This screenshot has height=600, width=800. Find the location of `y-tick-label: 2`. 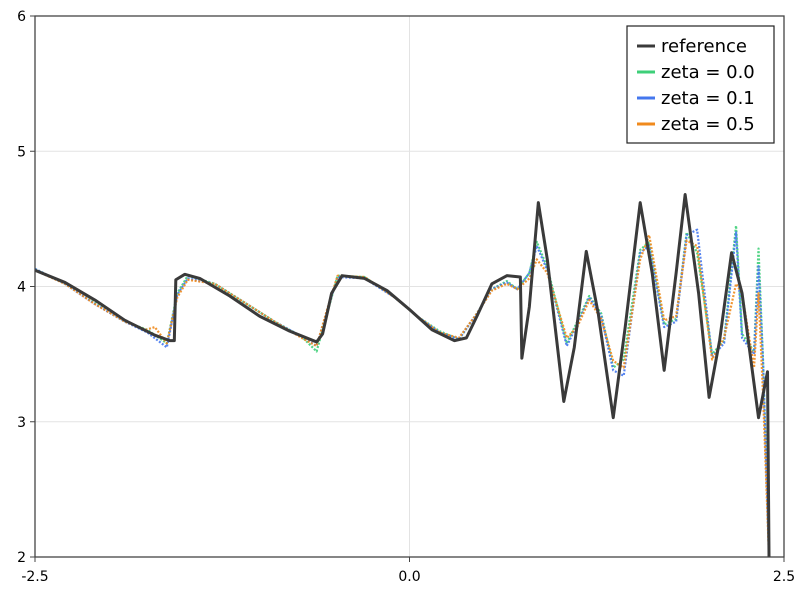

y-tick-label: 2 is located at coordinates (21, 558).